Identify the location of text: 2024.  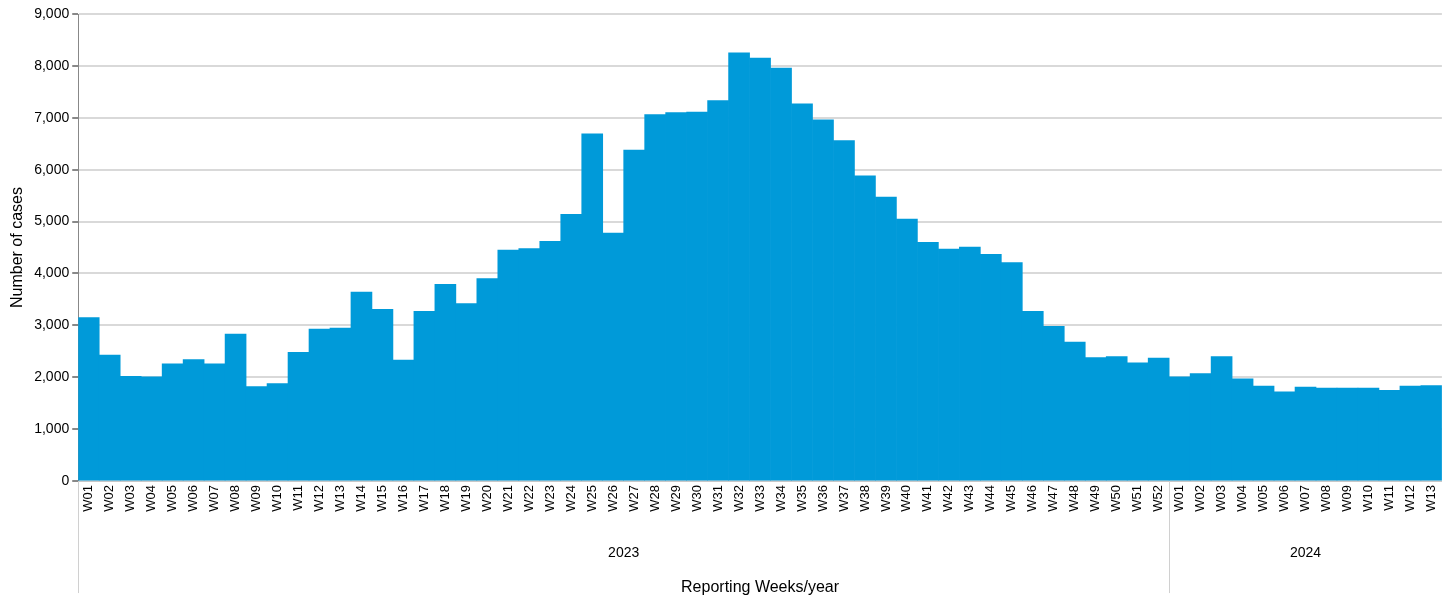
(1305, 551).